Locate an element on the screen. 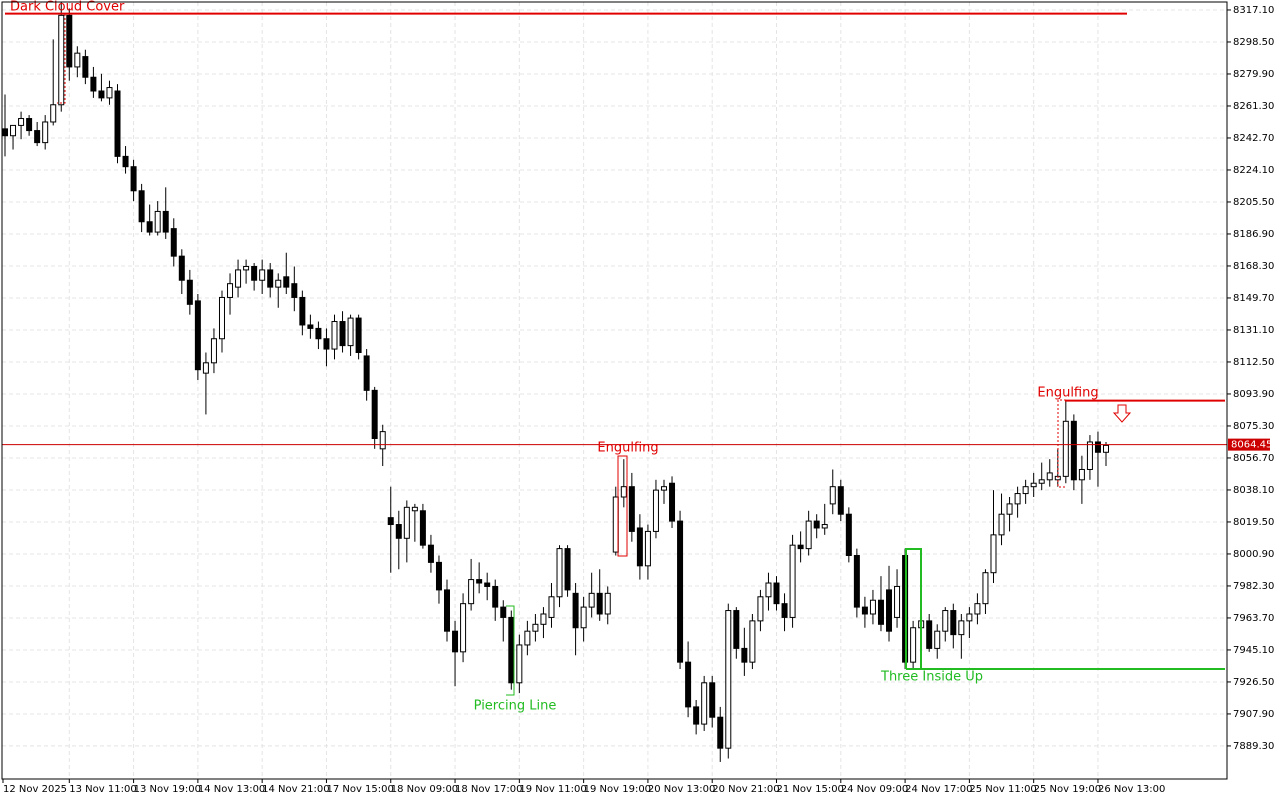 This screenshot has height=800, width=1280. x-tick-label: 24 Nov 17:00 is located at coordinates (938, 789).